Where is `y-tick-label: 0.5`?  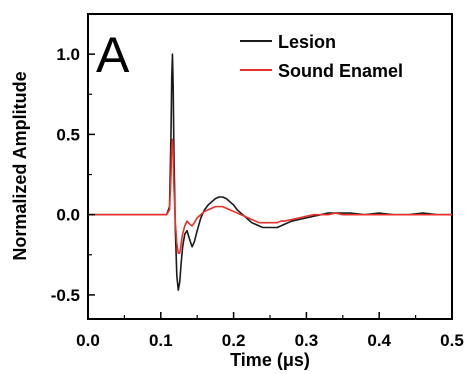 y-tick-label: 0.5 is located at coordinates (68, 134).